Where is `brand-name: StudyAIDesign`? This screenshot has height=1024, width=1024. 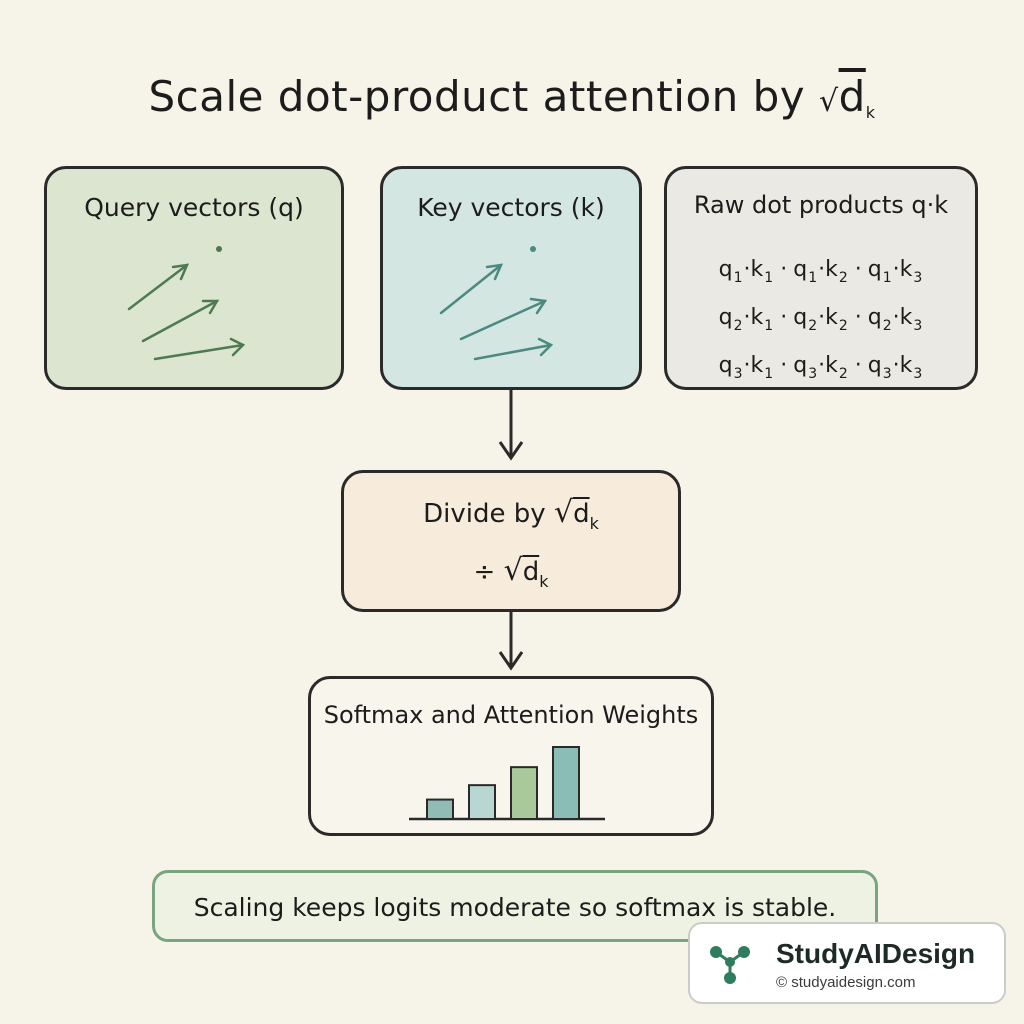 brand-name: StudyAIDesign is located at coordinates (876, 953).